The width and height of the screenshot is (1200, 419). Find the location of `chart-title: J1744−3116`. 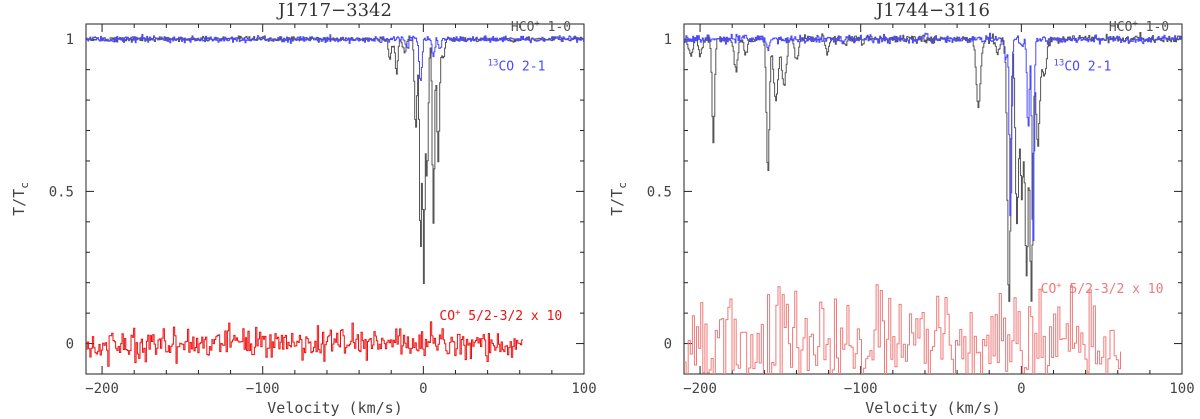

chart-title: J1744−3116 is located at coordinates (932, 10).